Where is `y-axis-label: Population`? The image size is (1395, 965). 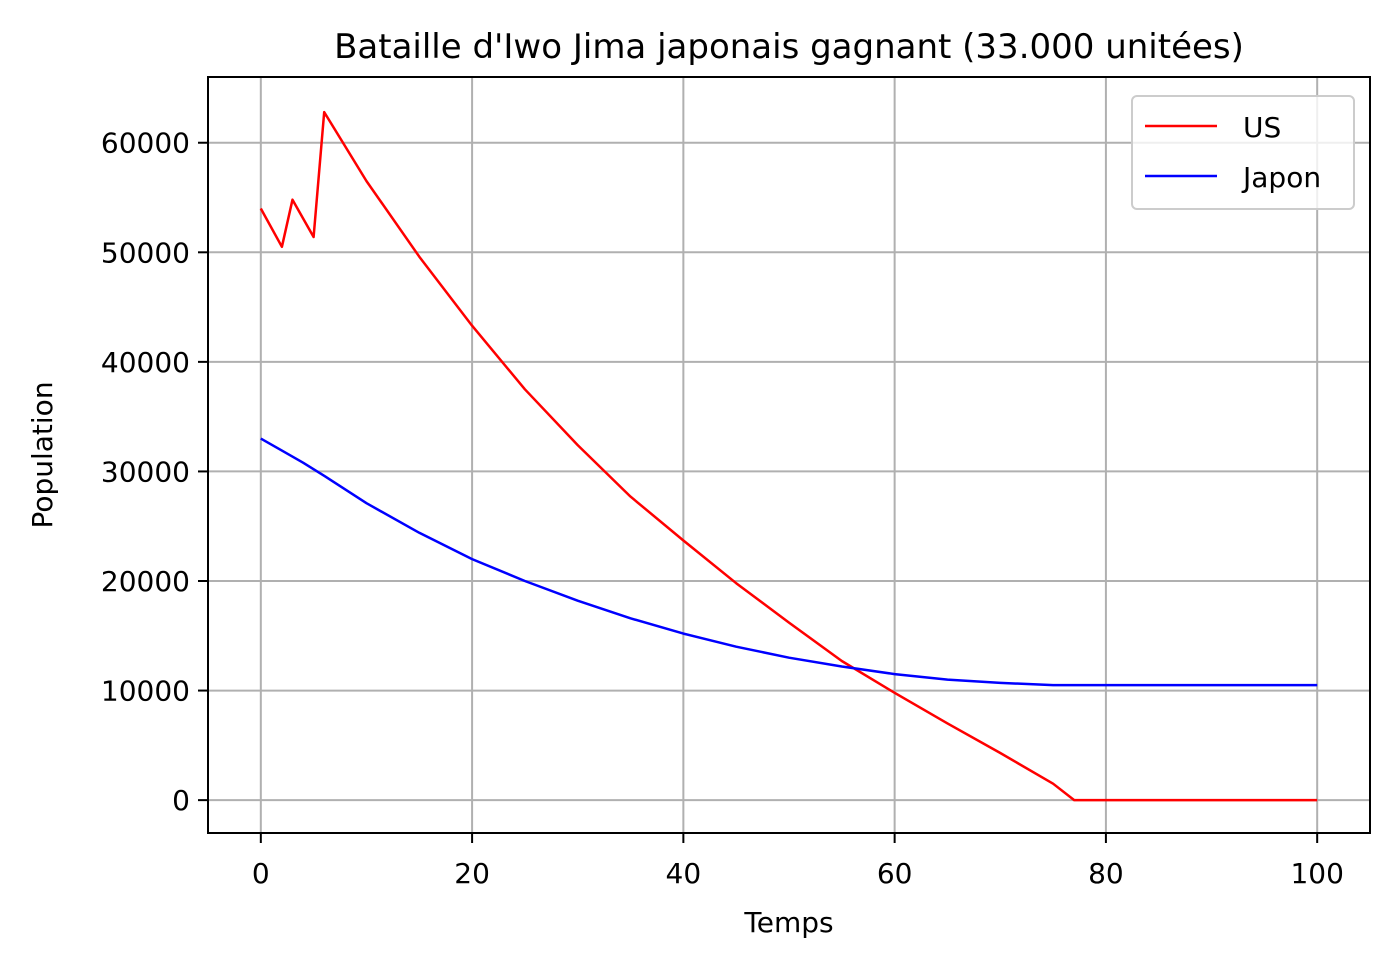 y-axis-label: Population is located at coordinates (42, 454).